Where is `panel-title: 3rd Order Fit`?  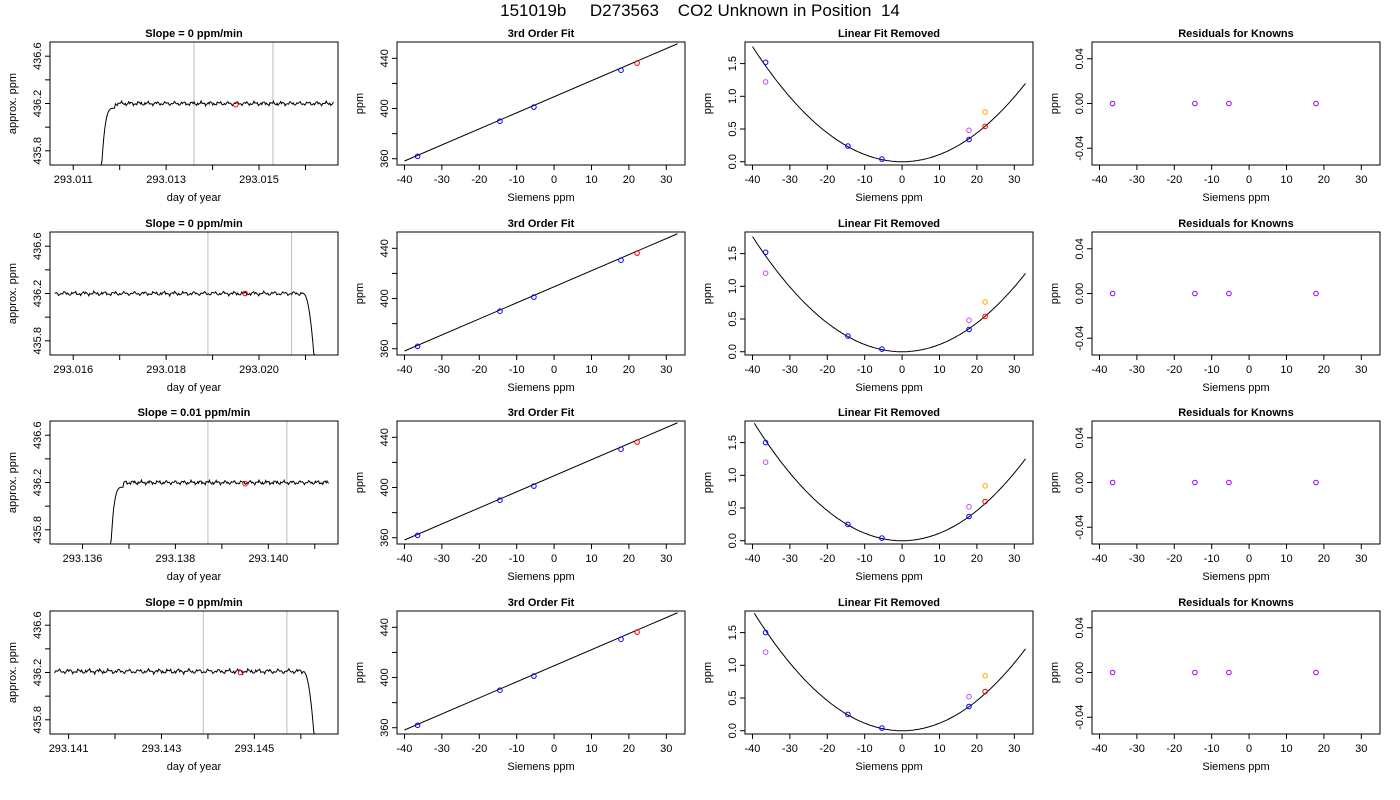 panel-title: 3rd Order Fit is located at coordinates (541, 224).